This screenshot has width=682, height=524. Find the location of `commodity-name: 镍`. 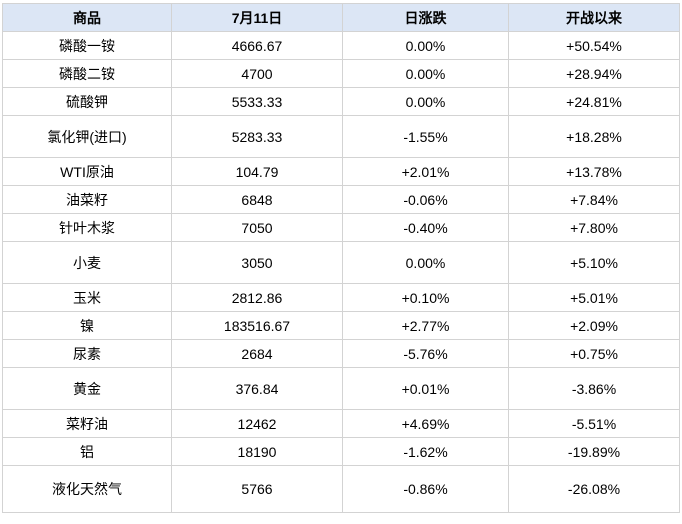

commodity-name: 镍 is located at coordinates (87, 325).